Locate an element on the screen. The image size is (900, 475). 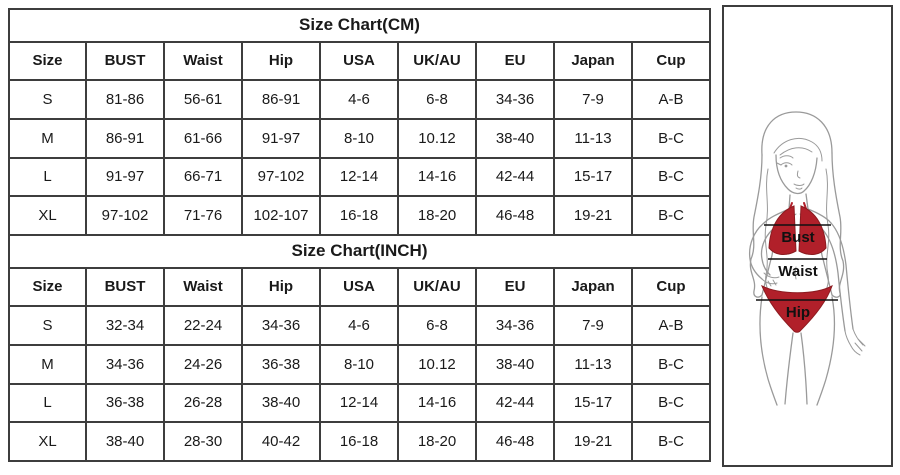
eye is located at coordinates (786, 164).